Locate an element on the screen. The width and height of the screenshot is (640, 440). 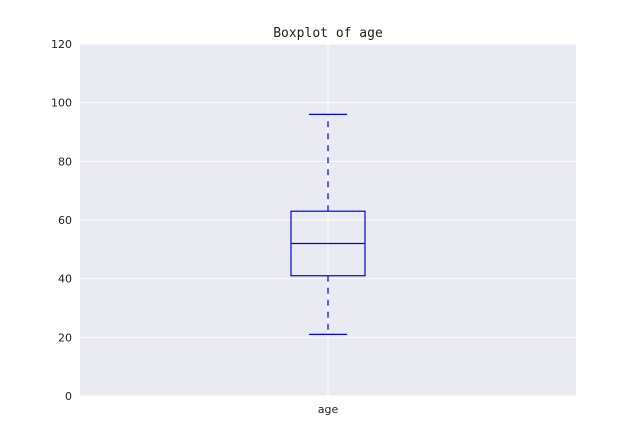
y-tick-label: 0 is located at coordinates (68, 396).